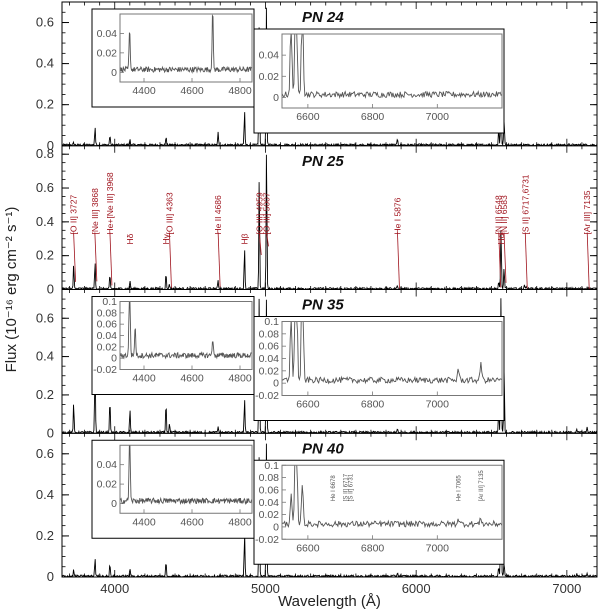  Describe the element at coordinates (245, 238) in the screenshot. I see `annotation-label: Hβ` at that location.